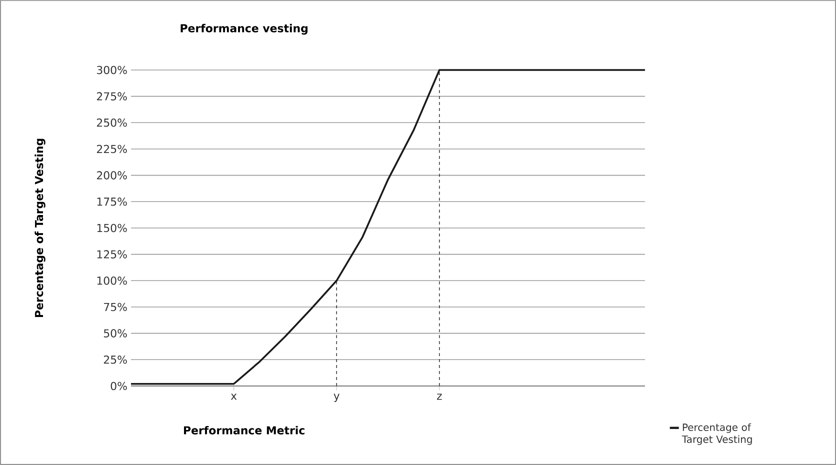 Image resolution: width=836 pixels, height=465 pixels. Describe the element at coordinates (111, 122) in the screenshot. I see `y-tick-label: 250%` at that location.